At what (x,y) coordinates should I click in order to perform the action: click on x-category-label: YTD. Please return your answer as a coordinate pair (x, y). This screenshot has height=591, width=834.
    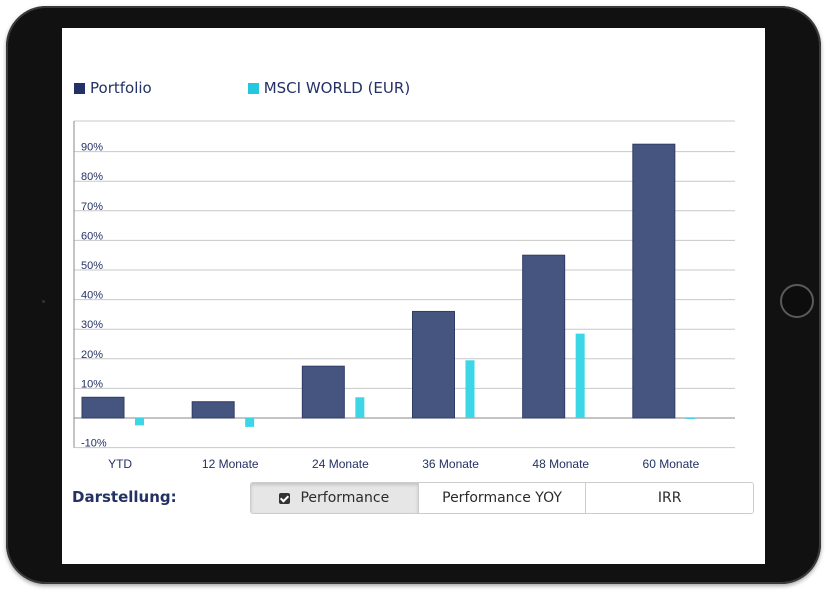
    Looking at the image, I should click on (120, 464).